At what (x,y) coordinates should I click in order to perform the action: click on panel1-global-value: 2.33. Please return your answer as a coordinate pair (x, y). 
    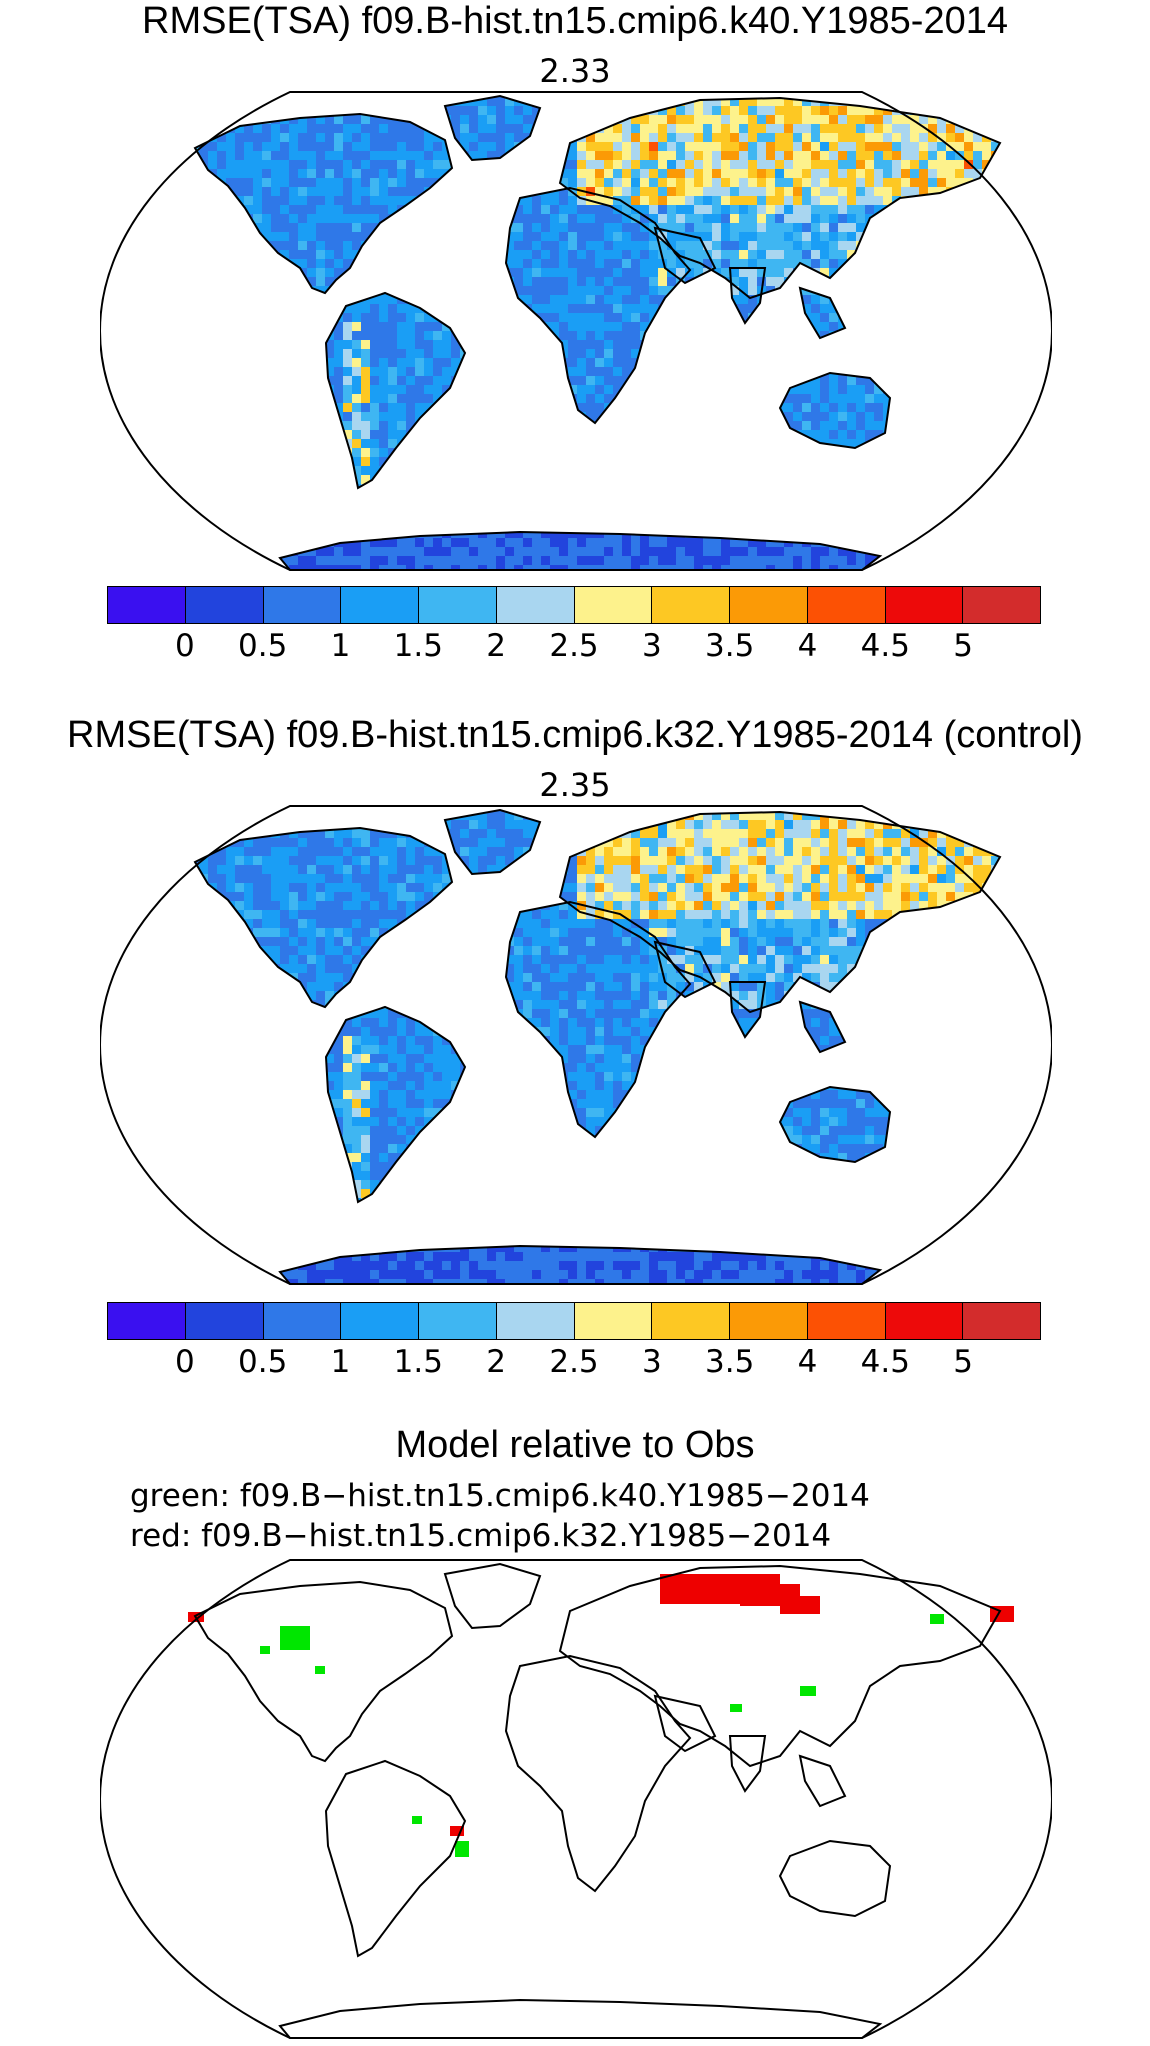
    Looking at the image, I should click on (575, 71).